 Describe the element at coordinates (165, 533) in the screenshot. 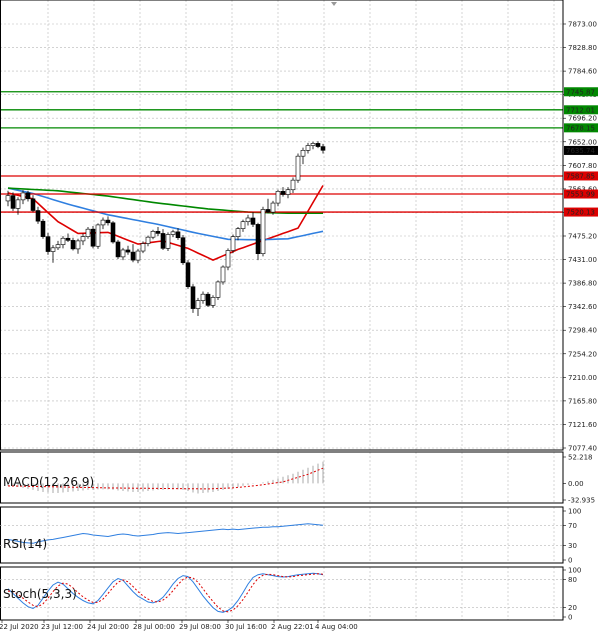

I see `rsi-line` at that location.